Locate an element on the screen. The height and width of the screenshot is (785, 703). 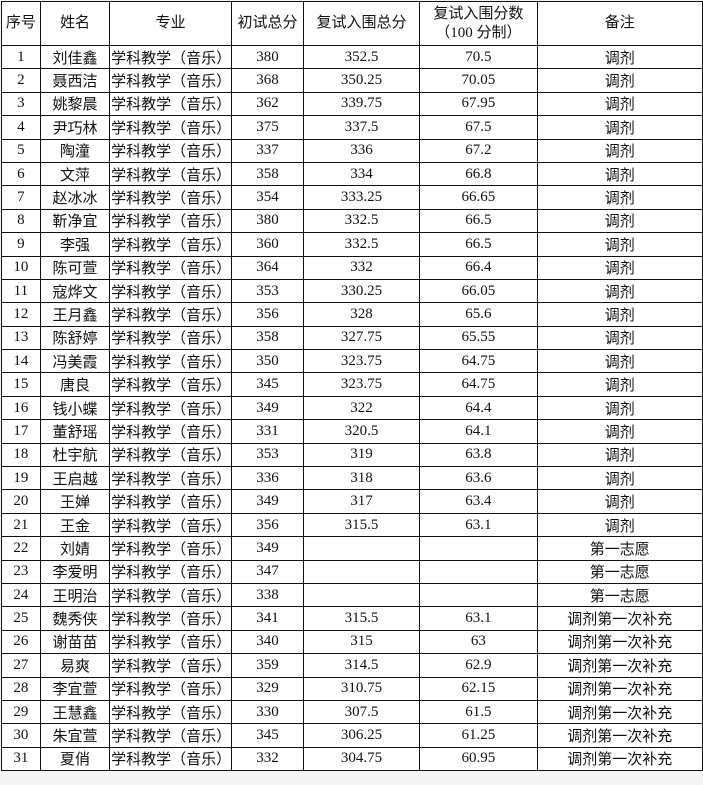
cell-index: 28 is located at coordinates (21, 688).